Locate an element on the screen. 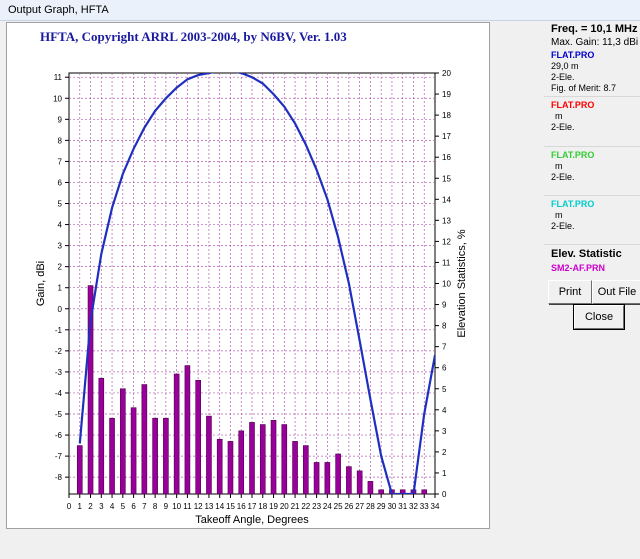 This screenshot has width=640, height=559. y2-tick-label: 0 is located at coordinates (444, 494).